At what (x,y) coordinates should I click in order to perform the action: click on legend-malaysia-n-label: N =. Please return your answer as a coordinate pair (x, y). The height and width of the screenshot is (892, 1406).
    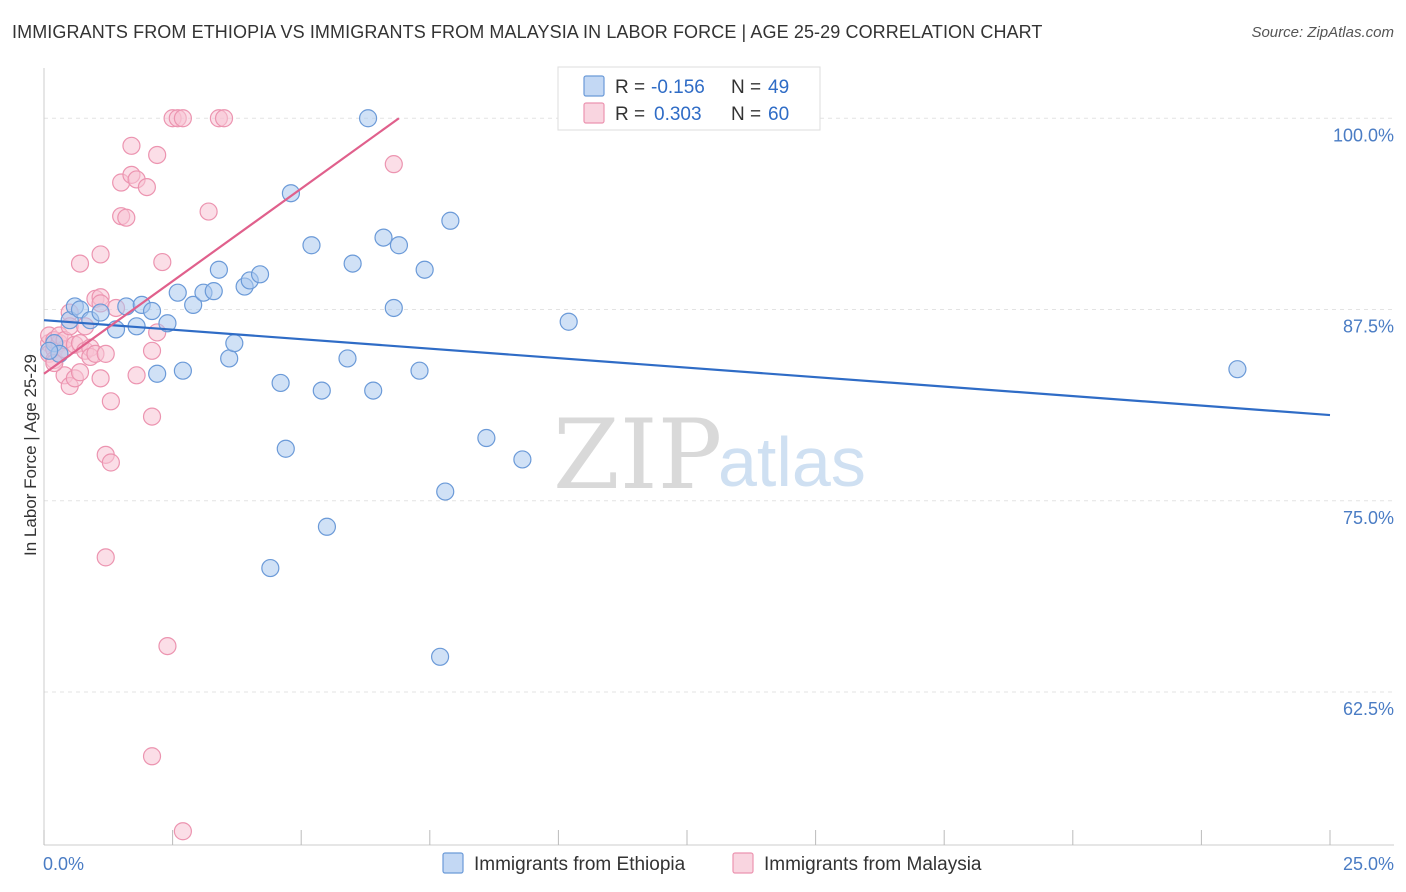
    Looking at the image, I should click on (746, 114).